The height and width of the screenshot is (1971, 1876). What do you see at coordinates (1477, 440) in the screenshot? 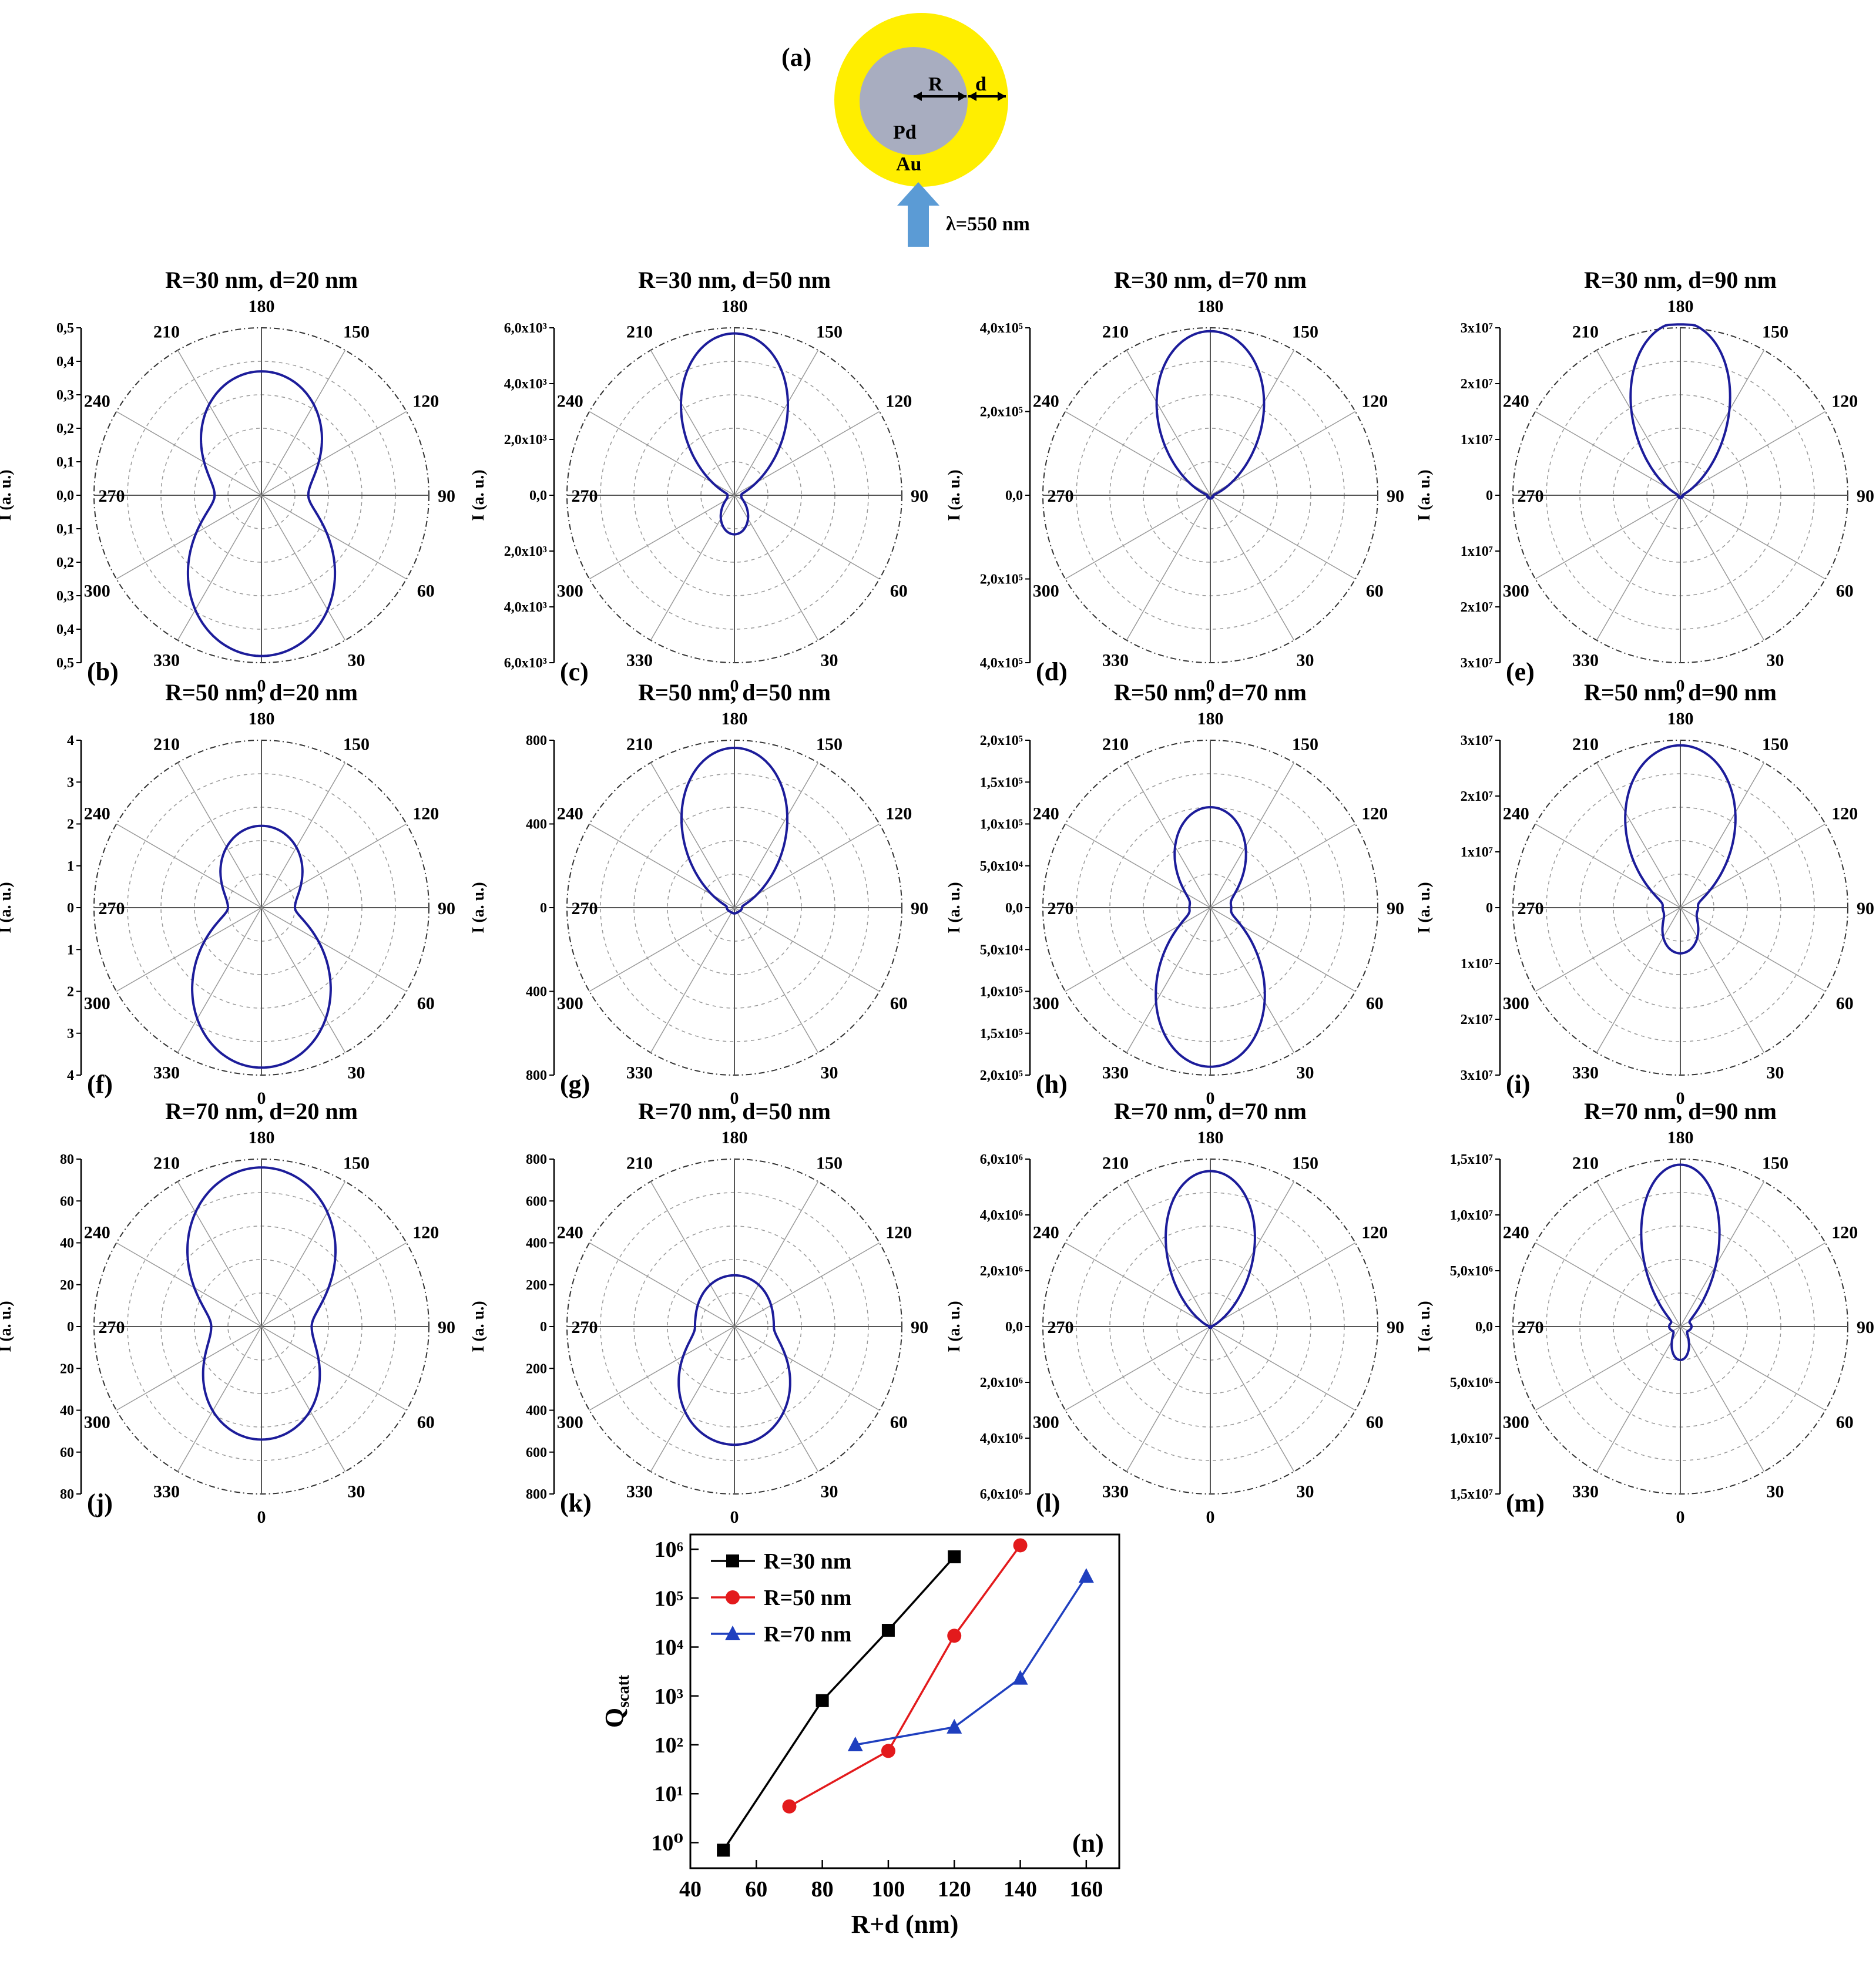
I see `polar-radial-tick-label: 1x10⁷` at bounding box center [1477, 440].